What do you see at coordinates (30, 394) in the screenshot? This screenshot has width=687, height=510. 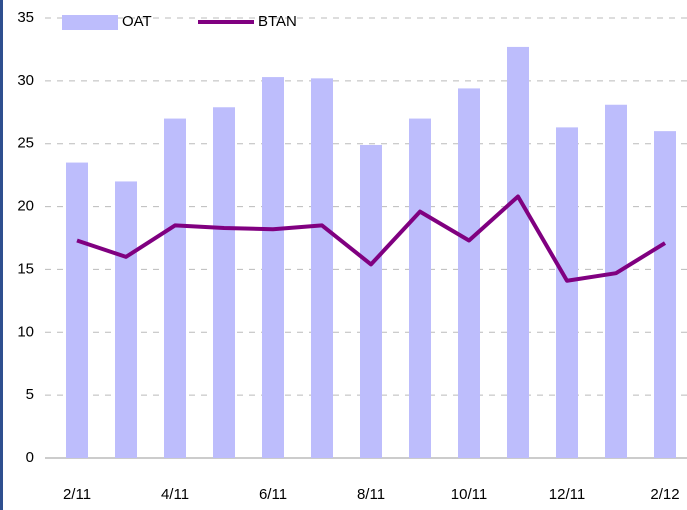 I see `y-tick-label: 5` at bounding box center [30, 394].